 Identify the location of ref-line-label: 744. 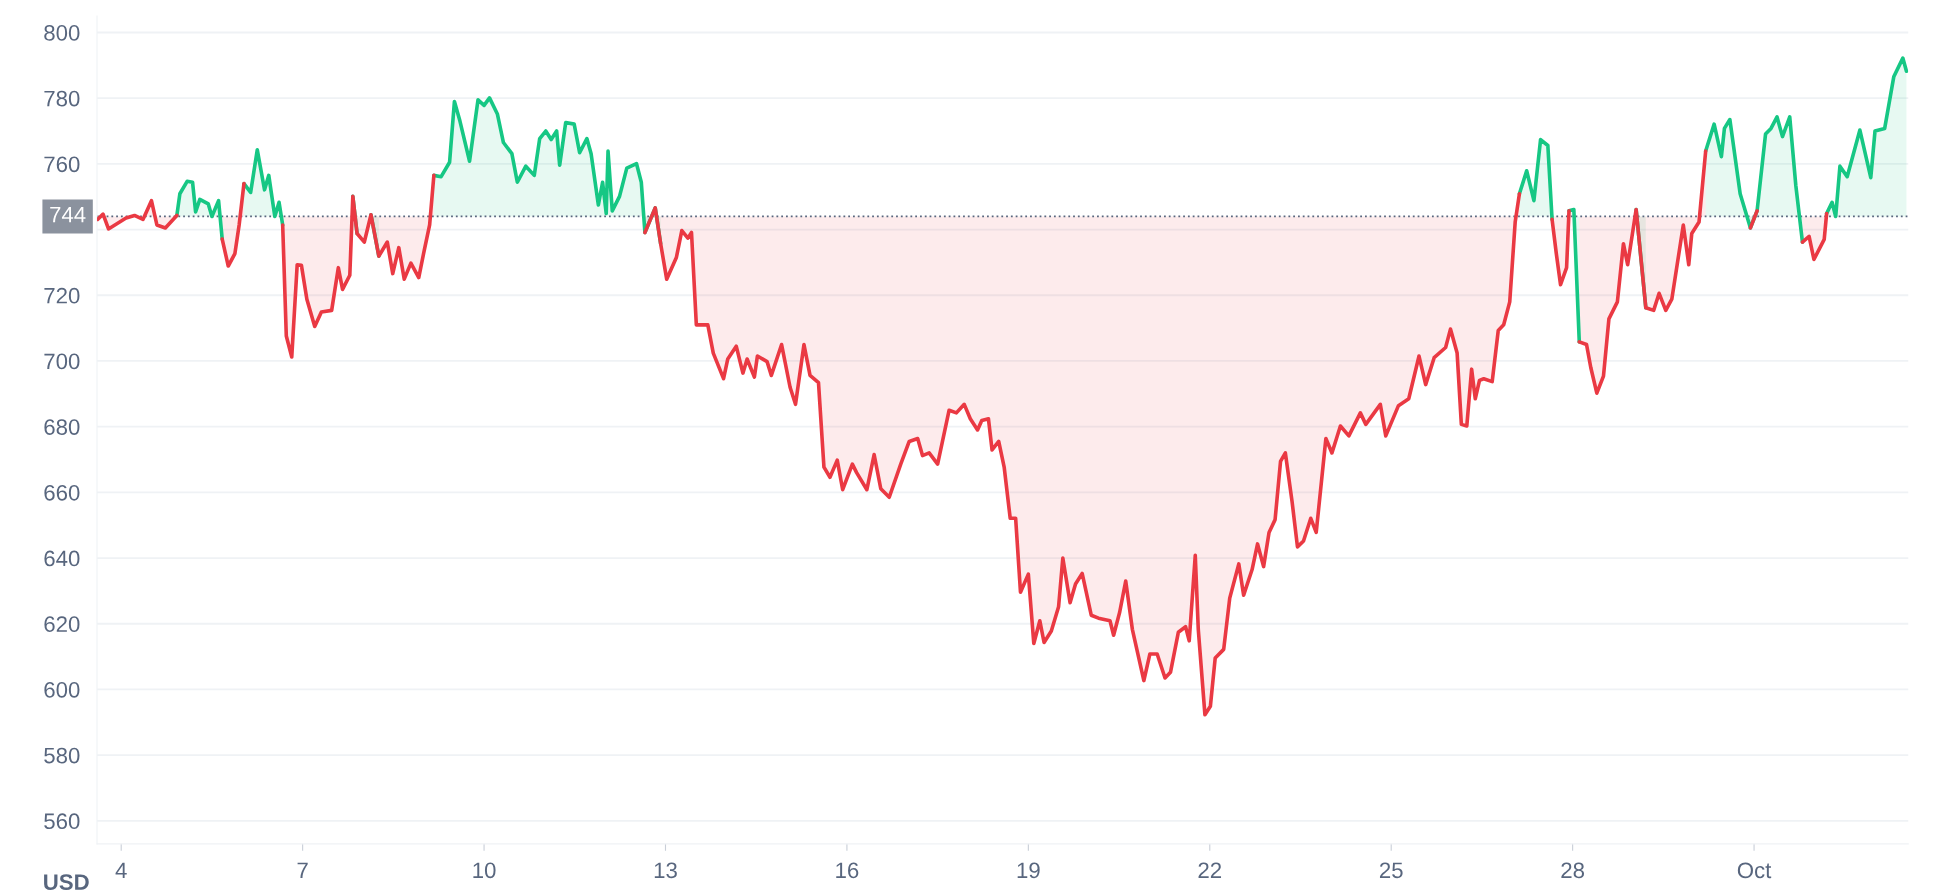
(68, 214).